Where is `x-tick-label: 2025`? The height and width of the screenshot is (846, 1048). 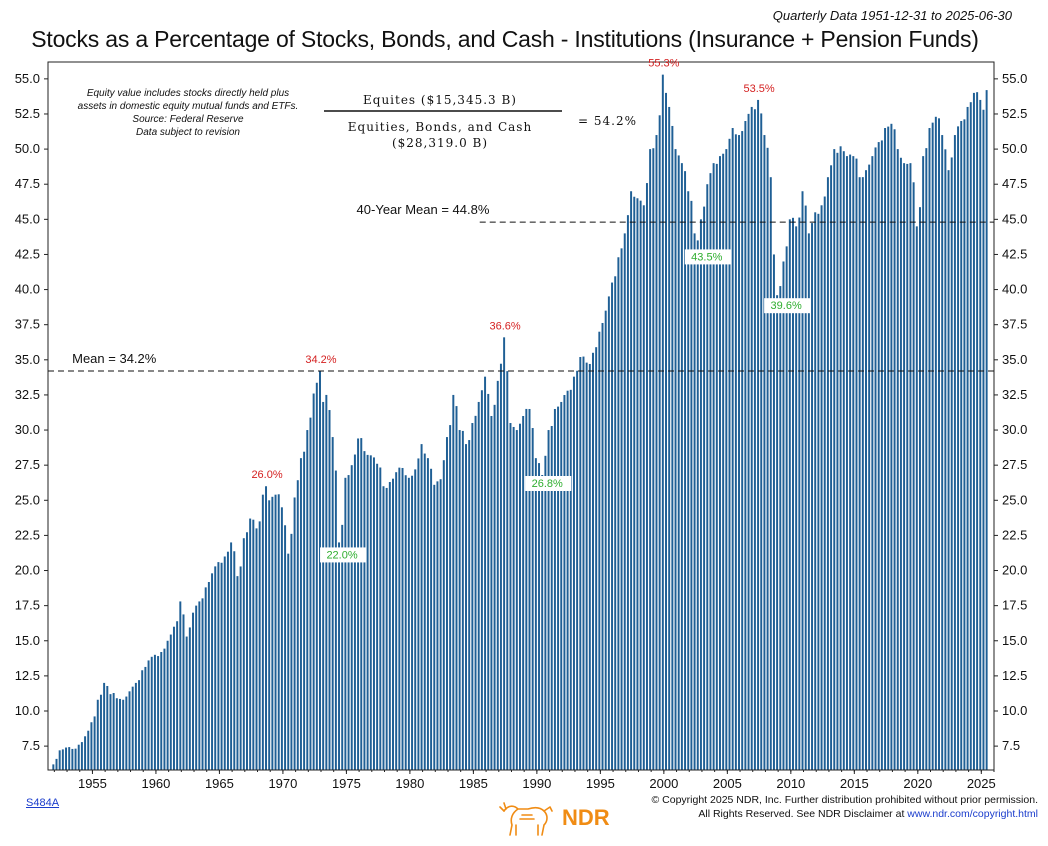
x-tick-label: 2025 is located at coordinates (981, 783).